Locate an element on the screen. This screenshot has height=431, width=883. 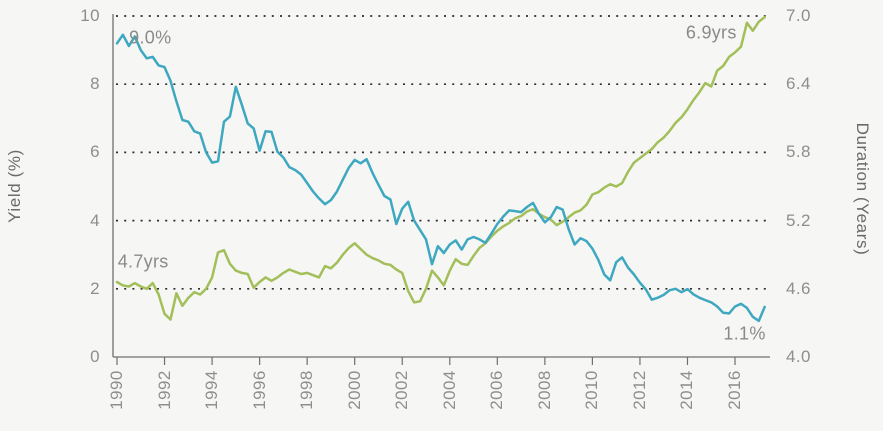
x-tick-label-2014: 2014 is located at coordinates (687, 390).